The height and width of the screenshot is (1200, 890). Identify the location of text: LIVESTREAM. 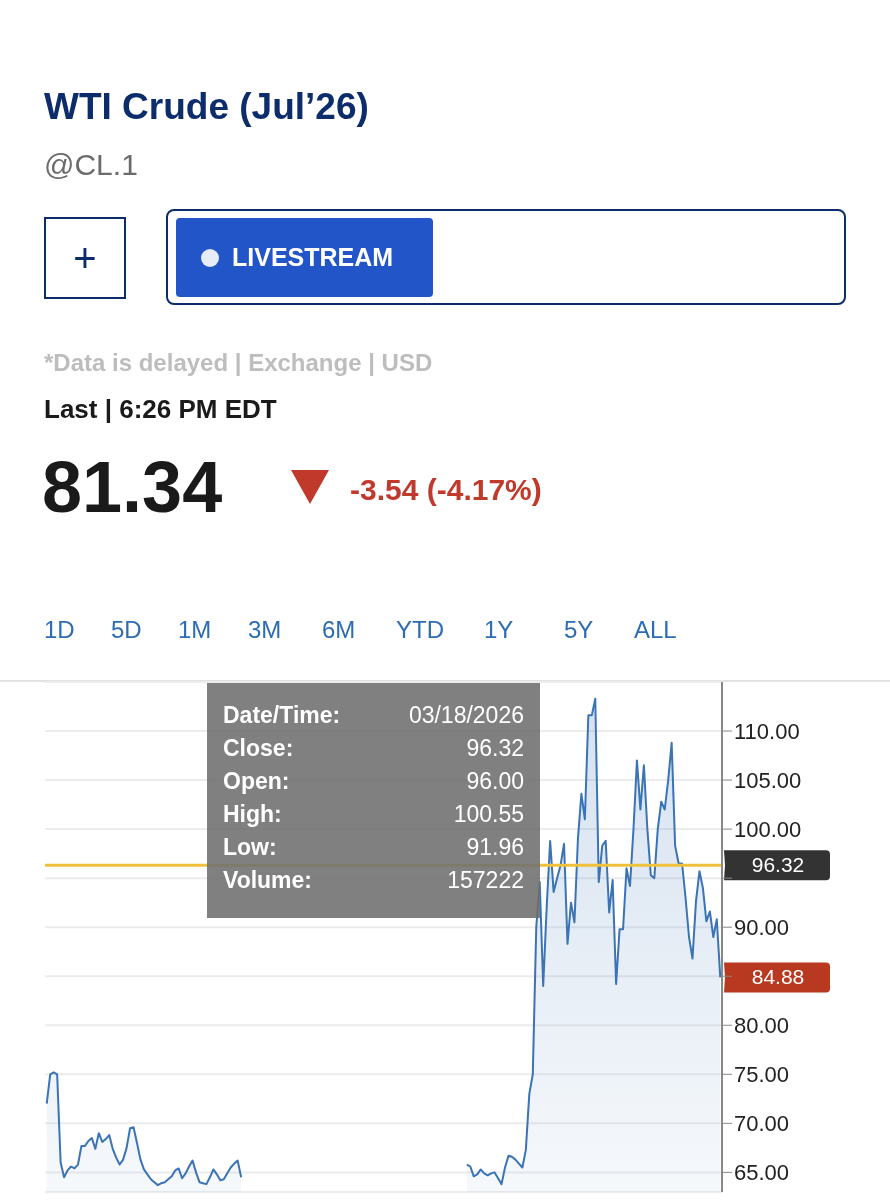
(304, 257).